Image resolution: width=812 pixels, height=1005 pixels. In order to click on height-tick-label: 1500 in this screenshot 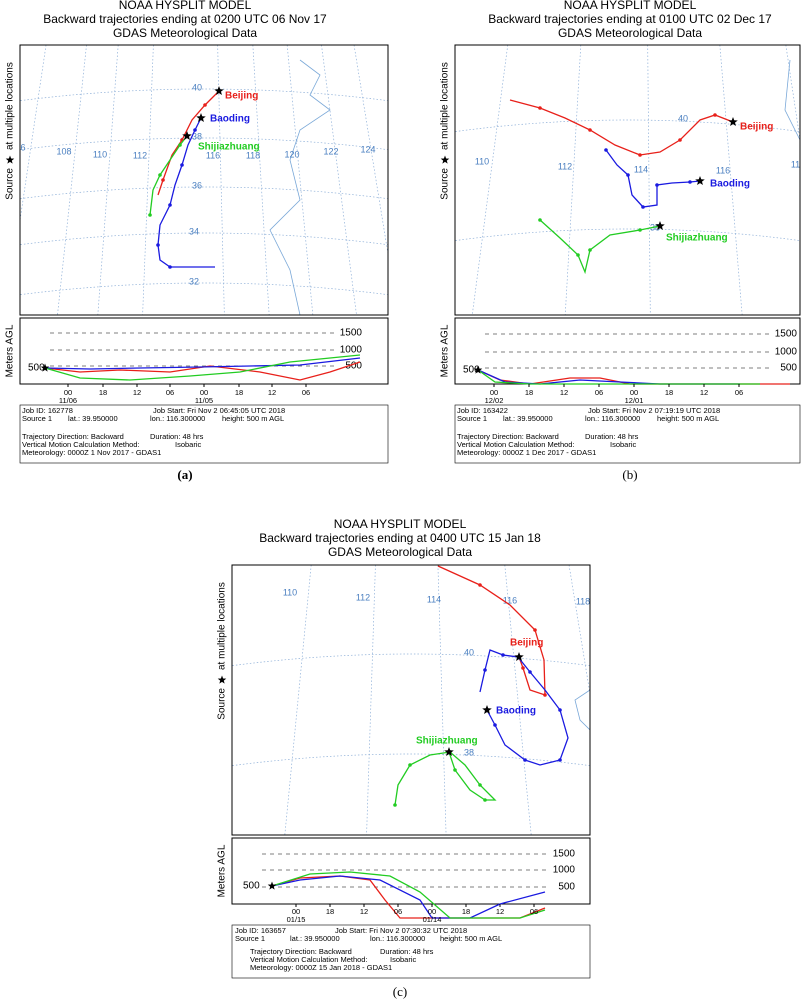, I will do `click(786, 334)`.